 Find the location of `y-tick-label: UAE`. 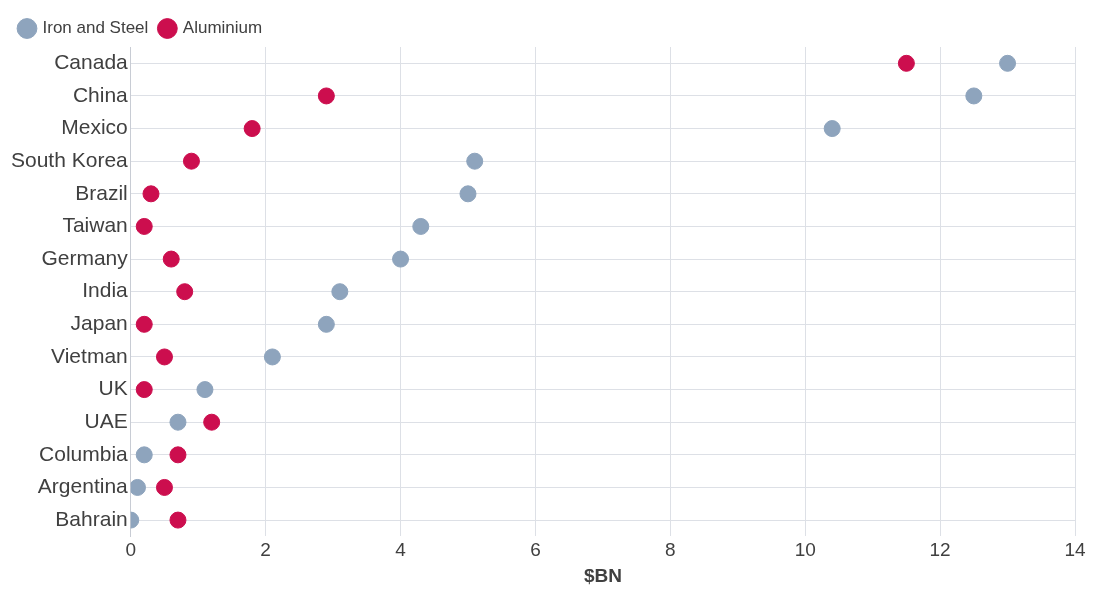

y-tick-label: UAE is located at coordinates (106, 420).